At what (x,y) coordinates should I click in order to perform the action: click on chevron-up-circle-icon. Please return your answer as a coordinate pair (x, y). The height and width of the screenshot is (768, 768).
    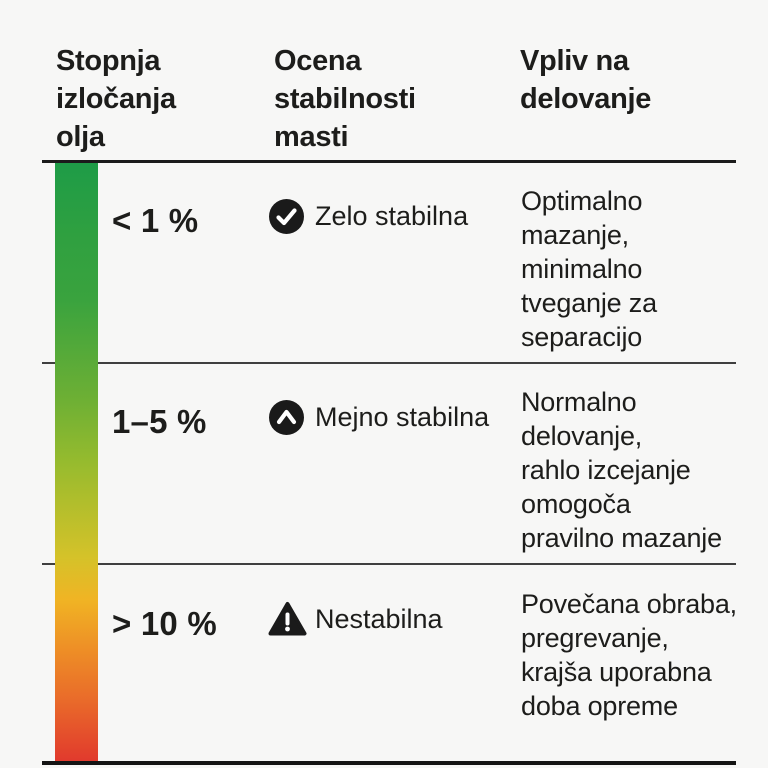
    Looking at the image, I should click on (286, 417).